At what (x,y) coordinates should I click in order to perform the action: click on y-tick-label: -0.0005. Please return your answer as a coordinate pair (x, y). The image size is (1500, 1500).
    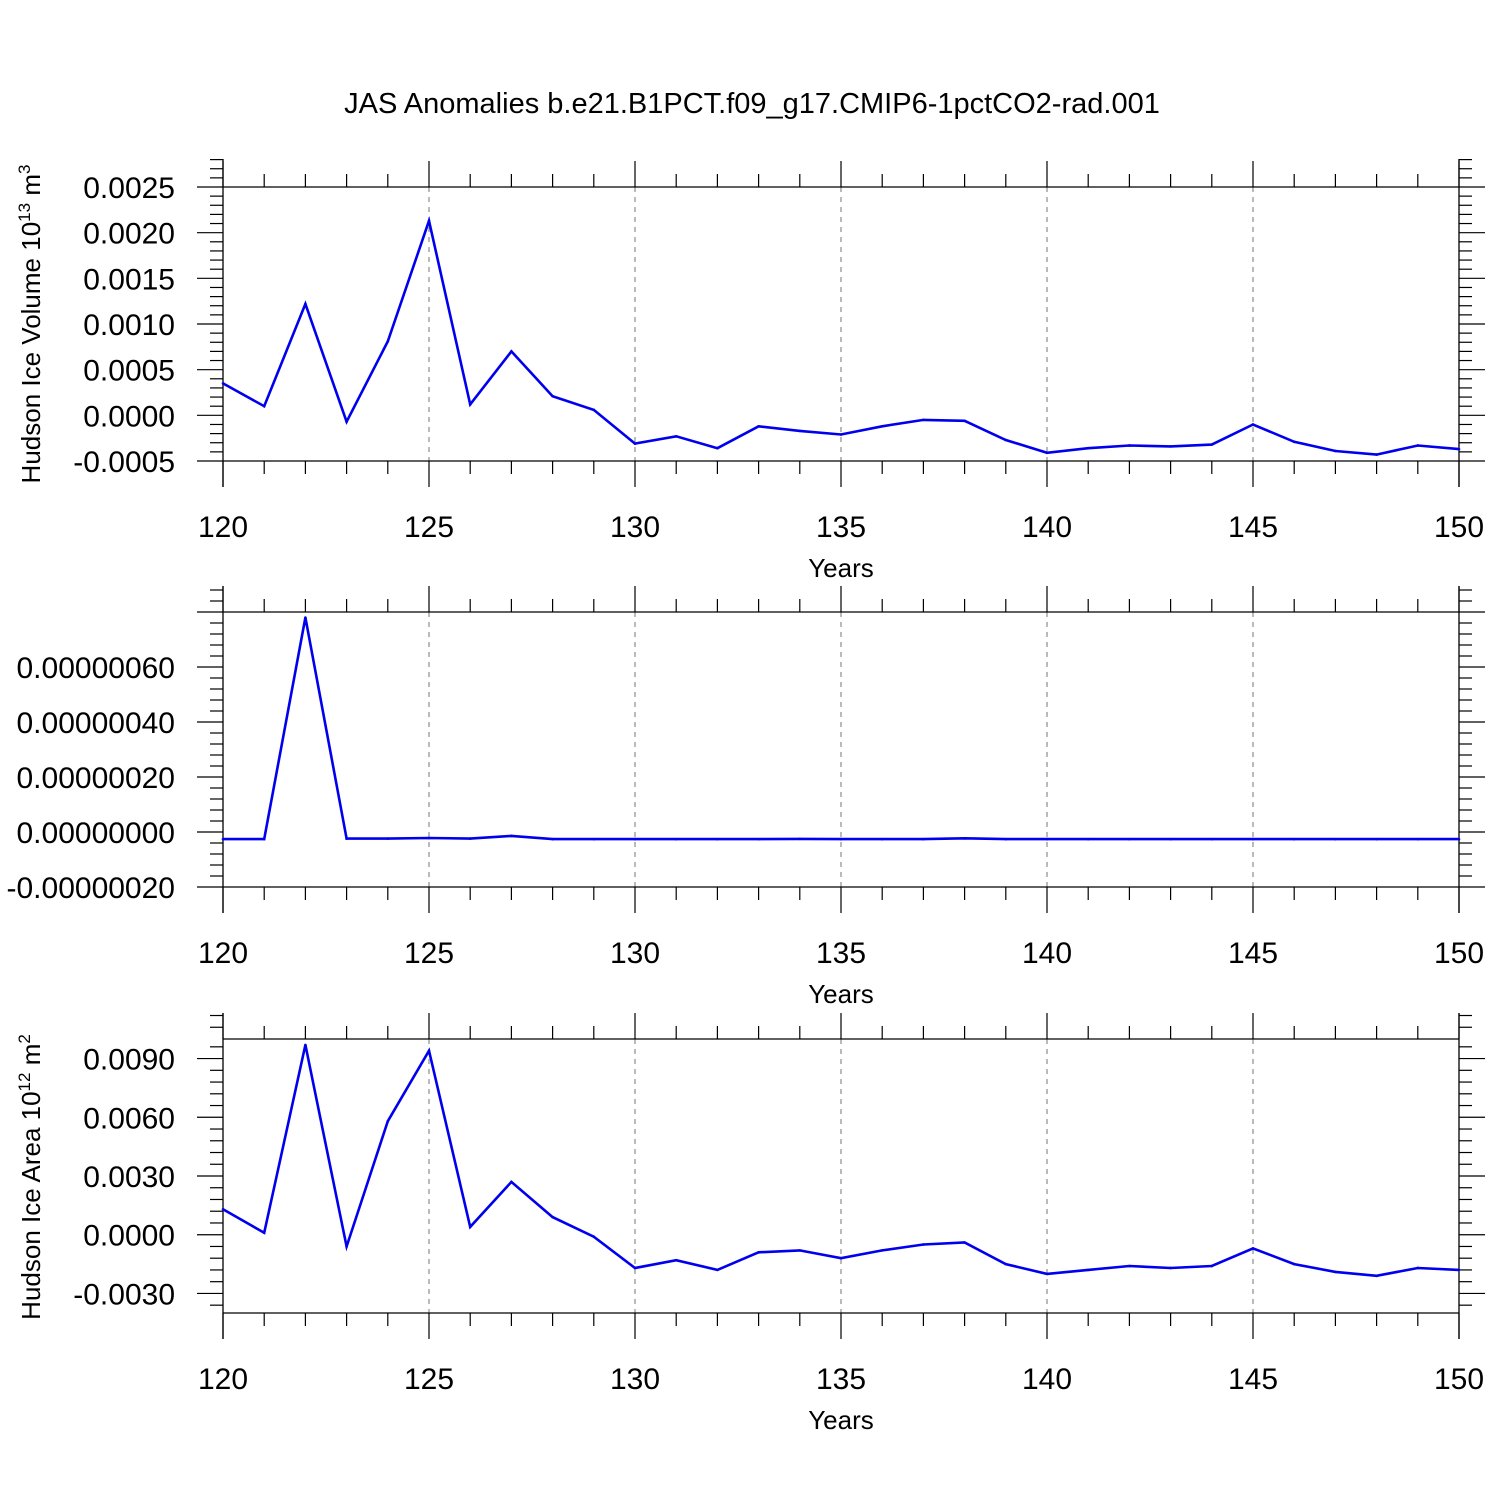
    Looking at the image, I should click on (124, 462).